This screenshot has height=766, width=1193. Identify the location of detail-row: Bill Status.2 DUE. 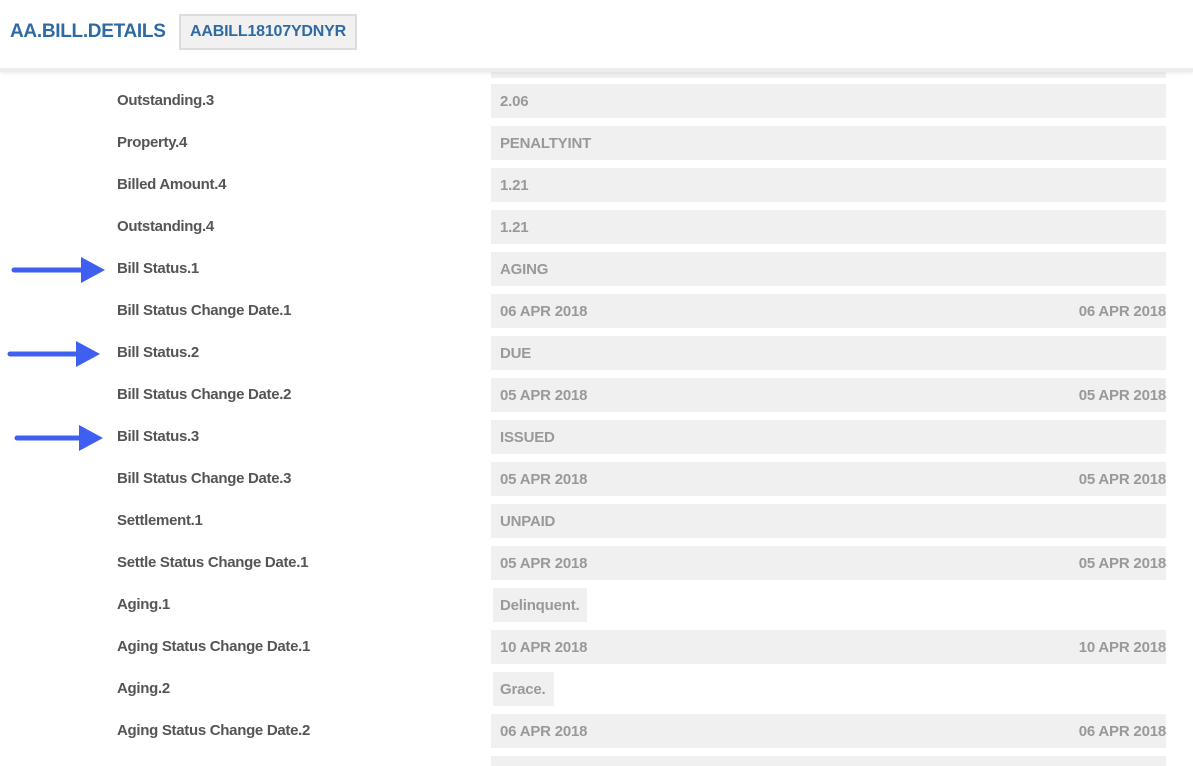
(596, 353).